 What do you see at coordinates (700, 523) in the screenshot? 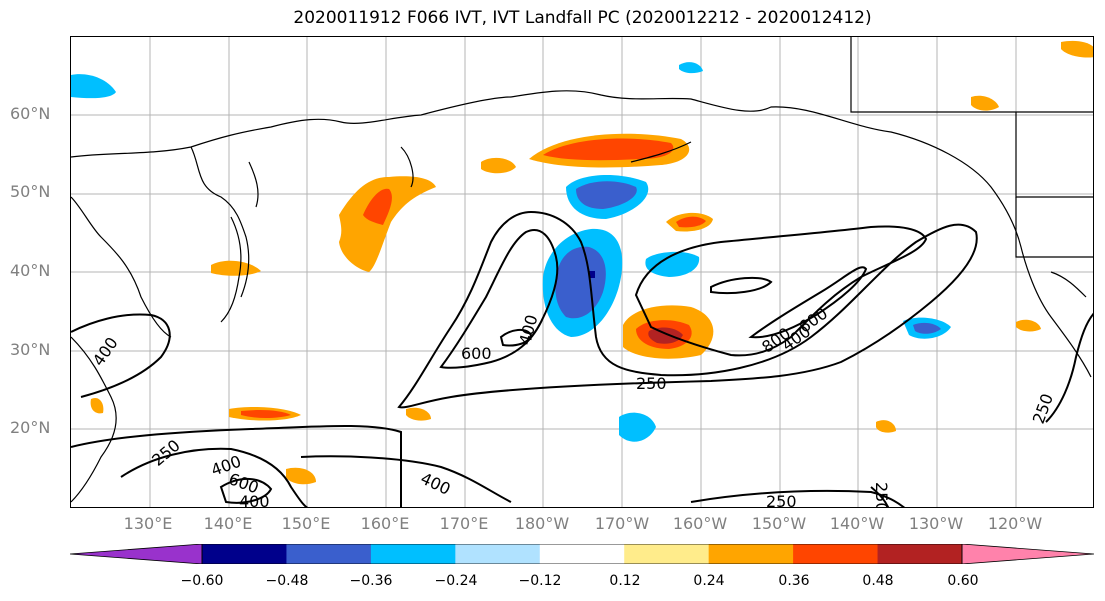
I see `lon-label-160w: 160°W` at bounding box center [700, 523].